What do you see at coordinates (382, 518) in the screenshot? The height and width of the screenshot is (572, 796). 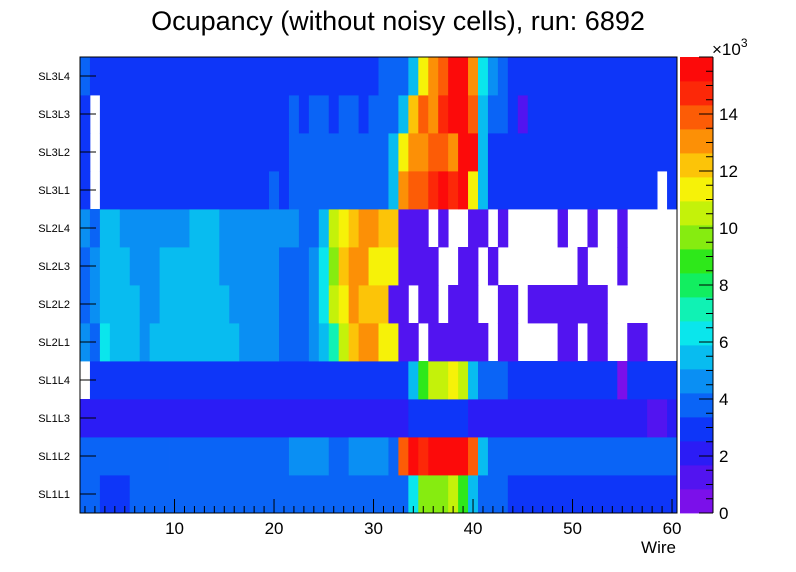 I see `x-axis: 10 20 30 40 50 60` at bounding box center [382, 518].